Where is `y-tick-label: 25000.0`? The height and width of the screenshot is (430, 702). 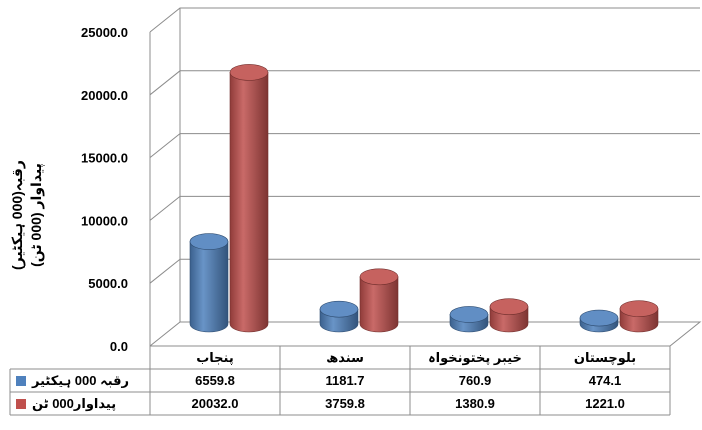 y-tick-label: 25000.0 is located at coordinates (104, 32).